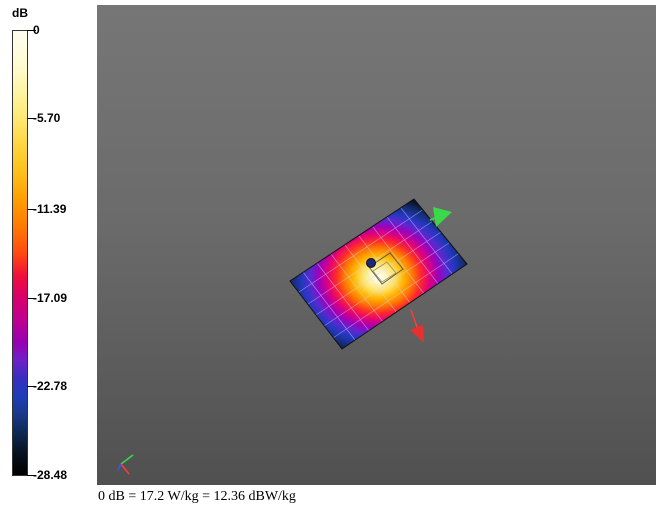 Image resolution: width=656 pixels, height=510 pixels. What do you see at coordinates (417, 326) in the screenshot?
I see `axis-x-arrow` at bounding box center [417, 326].